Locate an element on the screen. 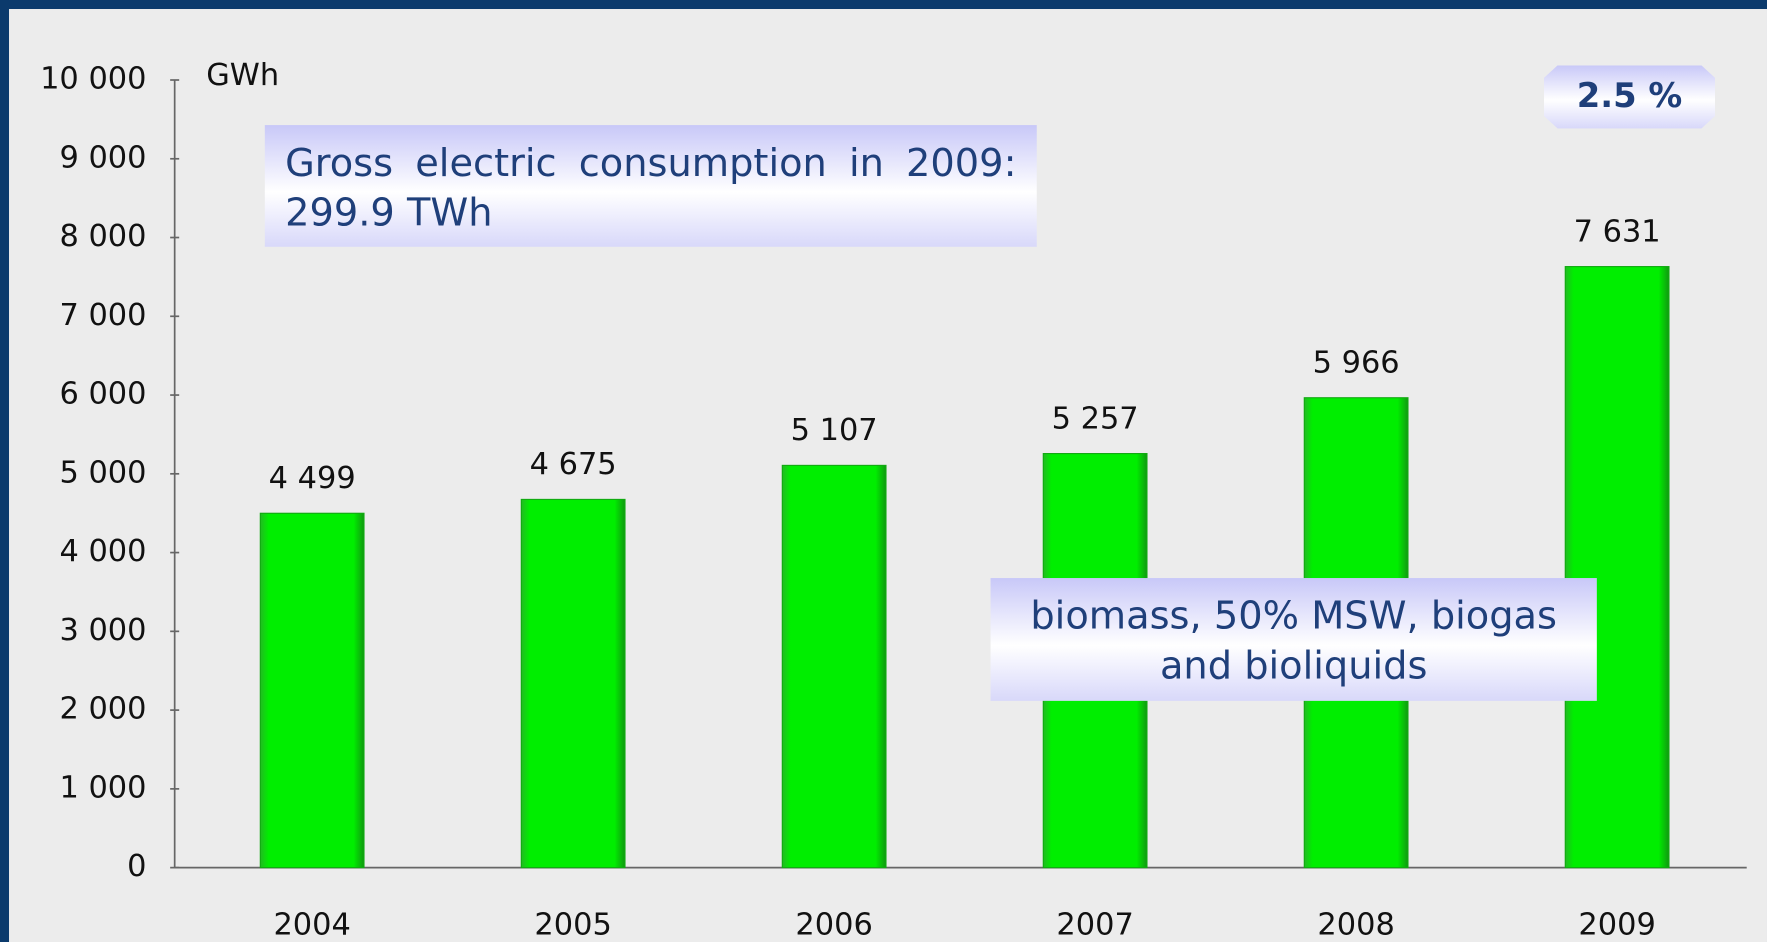 The width and height of the screenshot is (1767, 942). source-note: biomass, 50% MSW, biogas and bioliquids is located at coordinates (1293, 639).